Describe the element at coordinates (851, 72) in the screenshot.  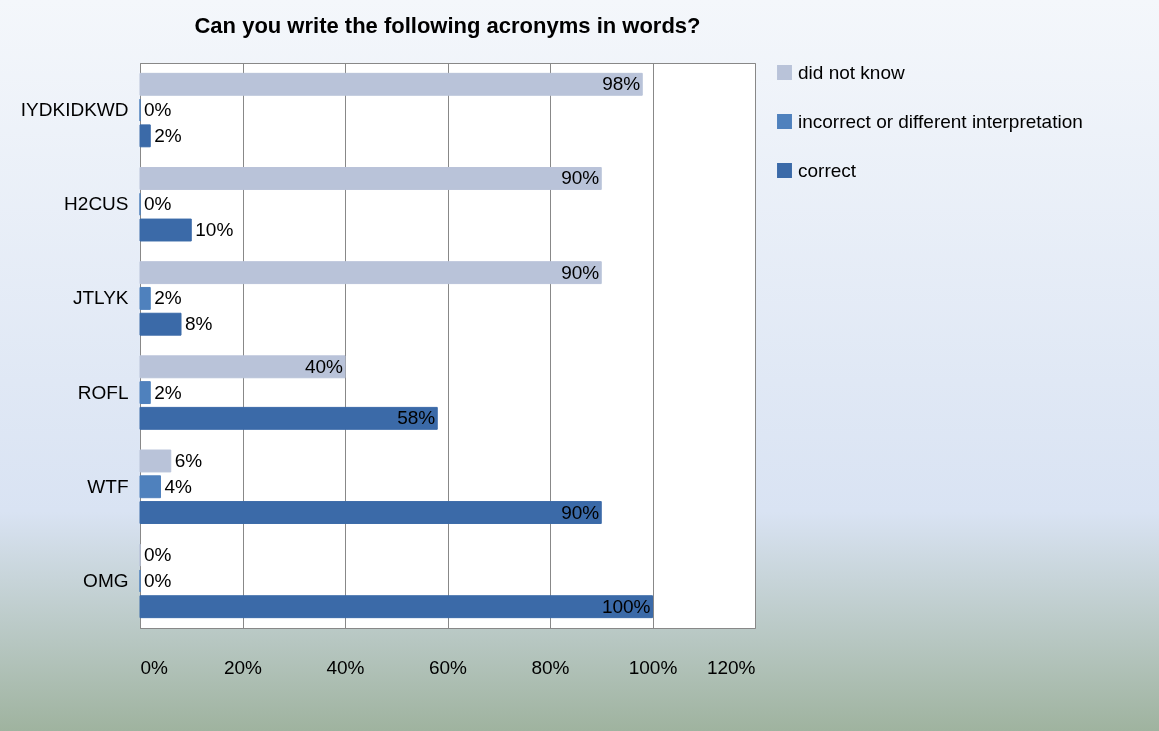
I see `legend-label: did not know` at that location.